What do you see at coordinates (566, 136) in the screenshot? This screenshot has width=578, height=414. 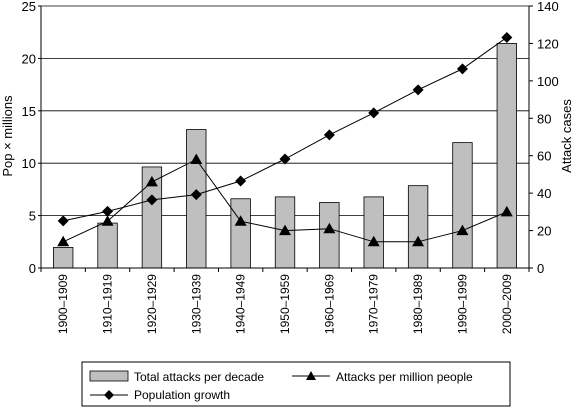 I see `y-axis-right-label: Attack cases` at bounding box center [566, 136].